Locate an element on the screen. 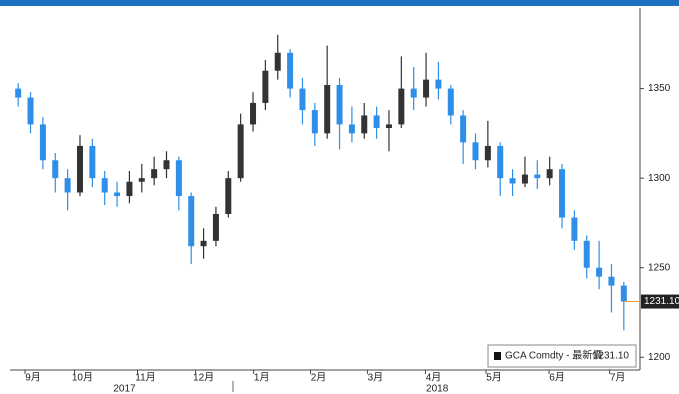 The image size is (679, 394). x-tick-label: 6月 is located at coordinates (557, 378).